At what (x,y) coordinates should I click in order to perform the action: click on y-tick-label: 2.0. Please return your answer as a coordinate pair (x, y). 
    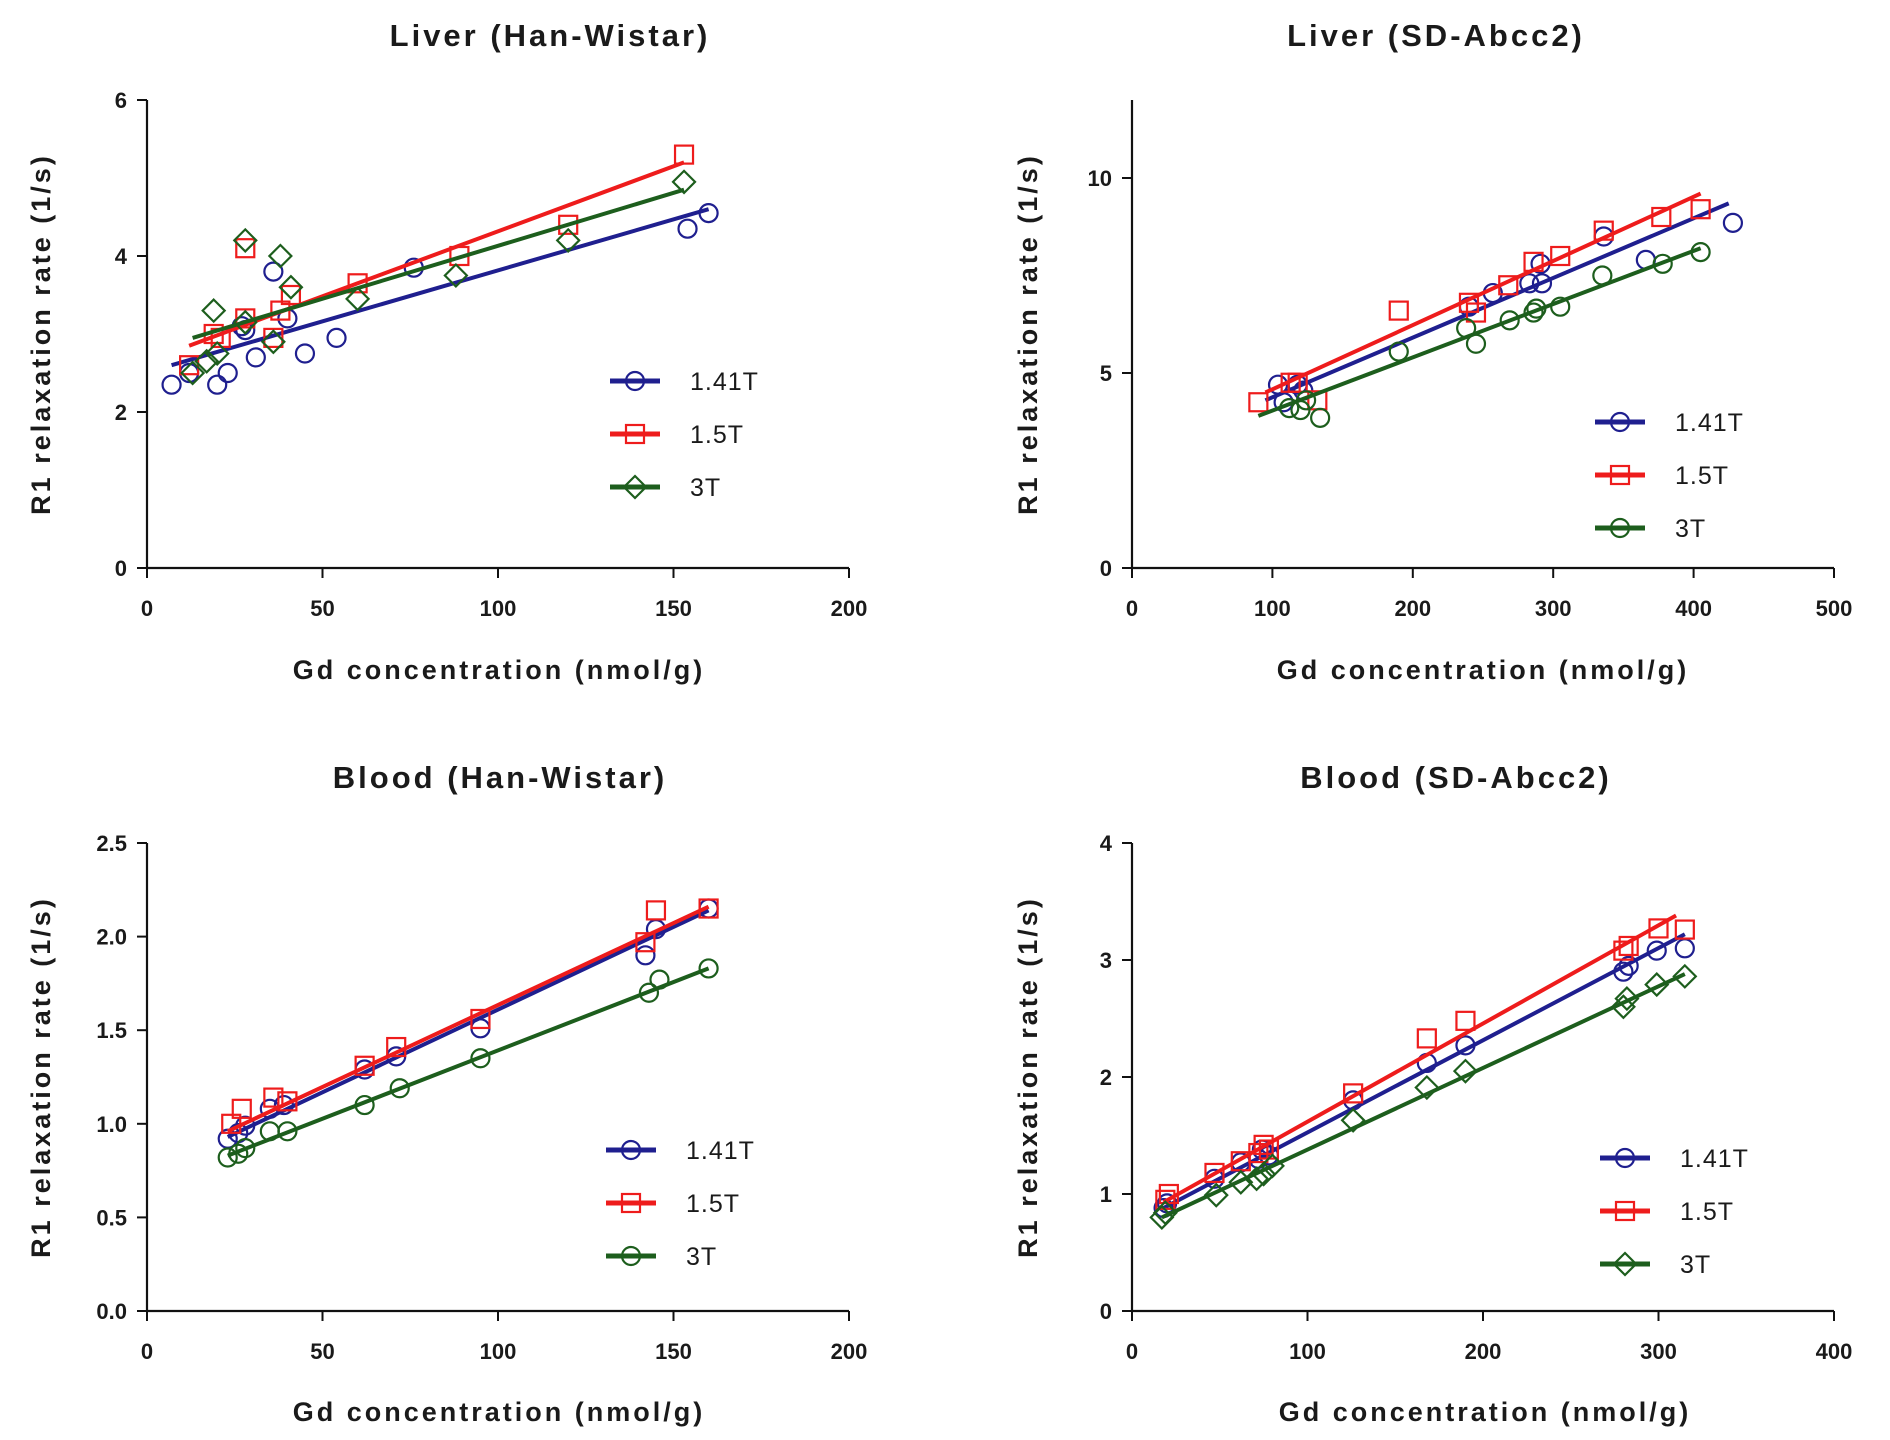
    Looking at the image, I should click on (111, 937).